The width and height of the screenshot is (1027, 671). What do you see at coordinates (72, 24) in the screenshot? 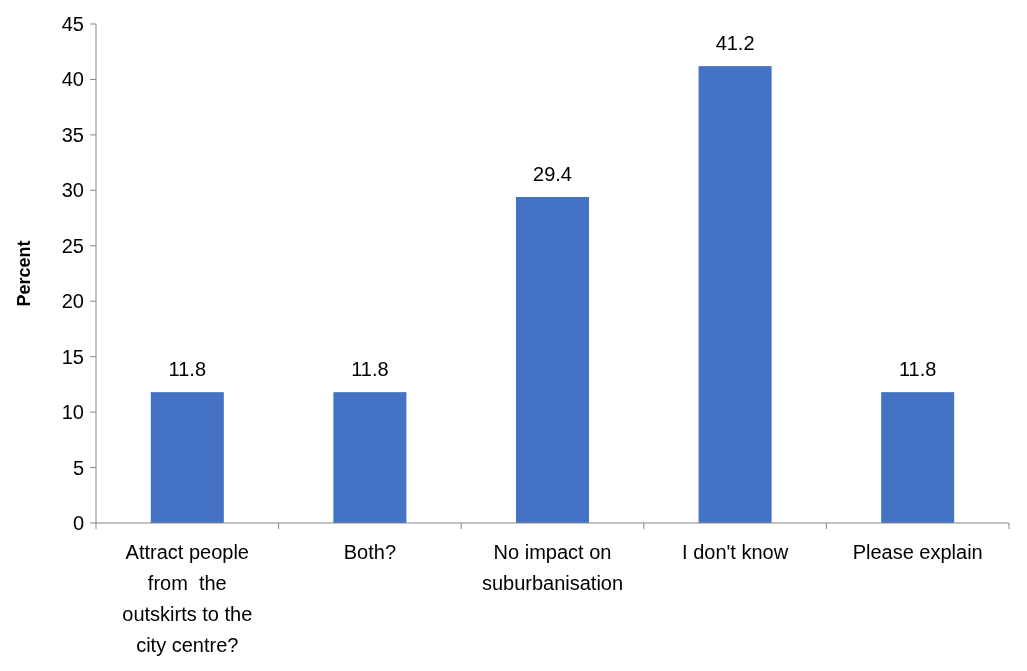
I see `y-tick-label: 45` at bounding box center [72, 24].